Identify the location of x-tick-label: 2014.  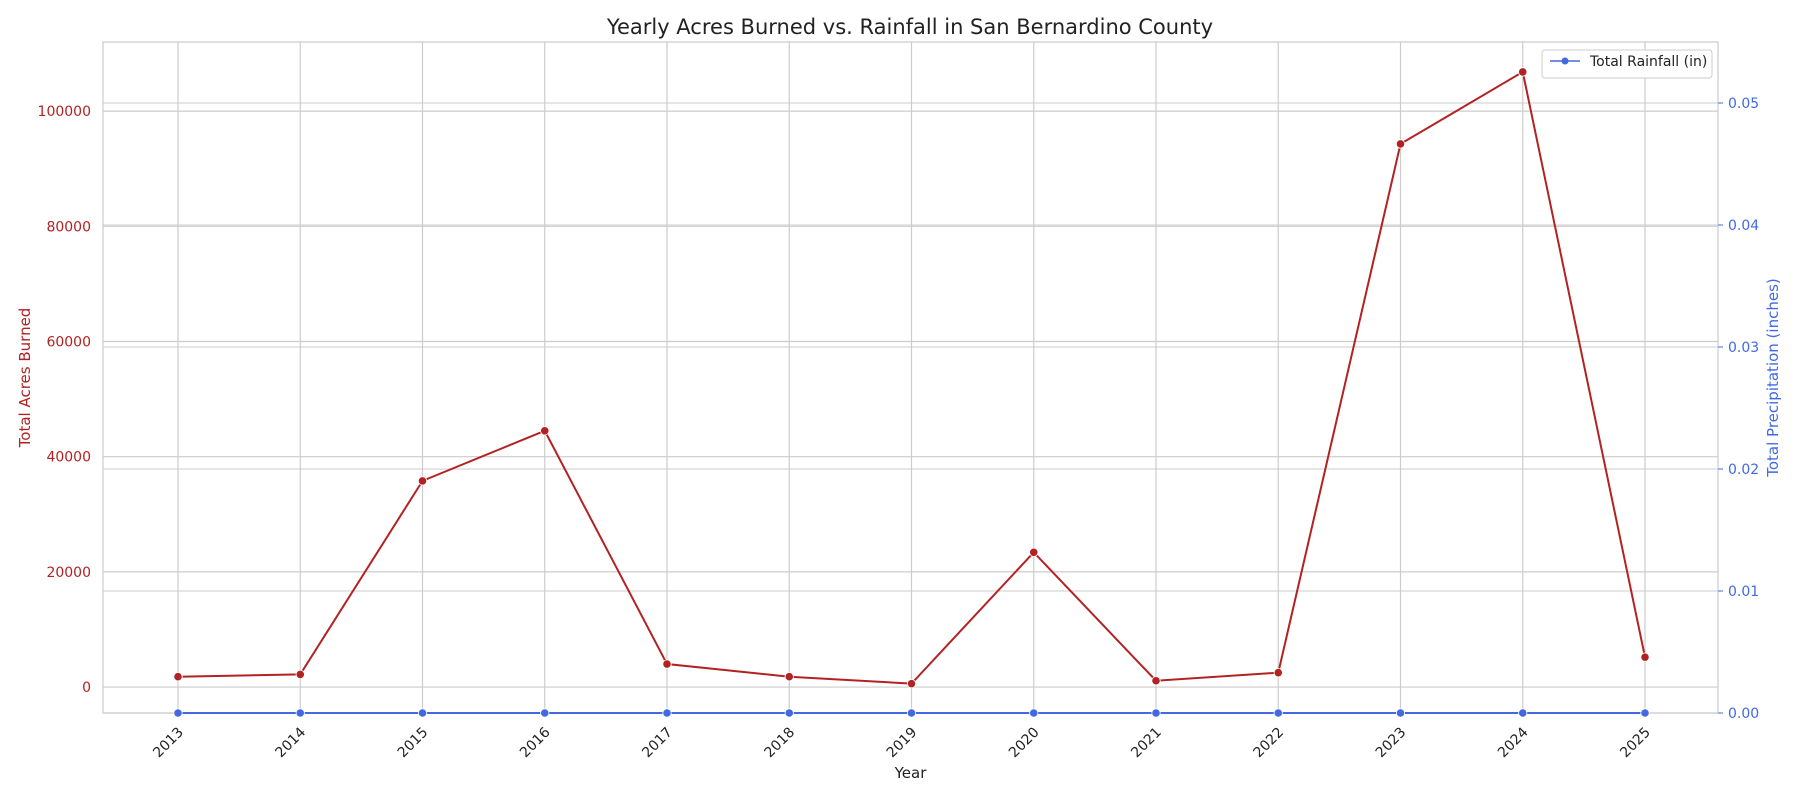
(291, 742).